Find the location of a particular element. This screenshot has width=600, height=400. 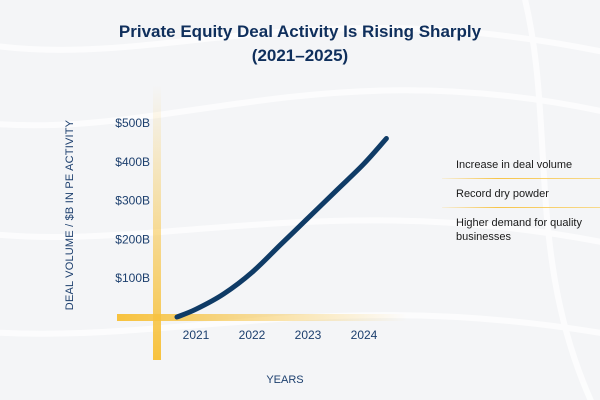

y-axis-title: DEAL VOLUME / $B IN PE ACTIVITY is located at coordinates (70, 215).